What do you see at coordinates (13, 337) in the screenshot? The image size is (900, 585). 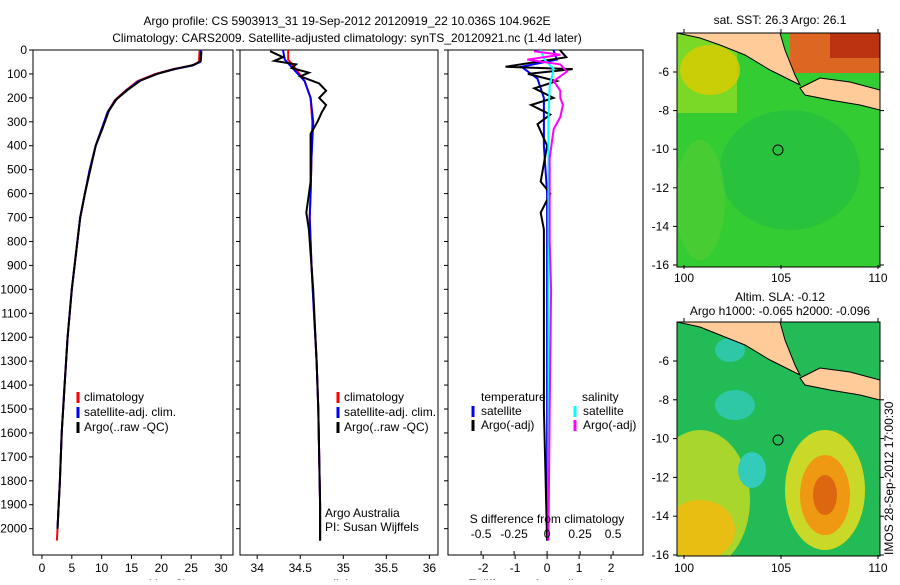 I see `y-tick-label: 1200` at bounding box center [13, 337].